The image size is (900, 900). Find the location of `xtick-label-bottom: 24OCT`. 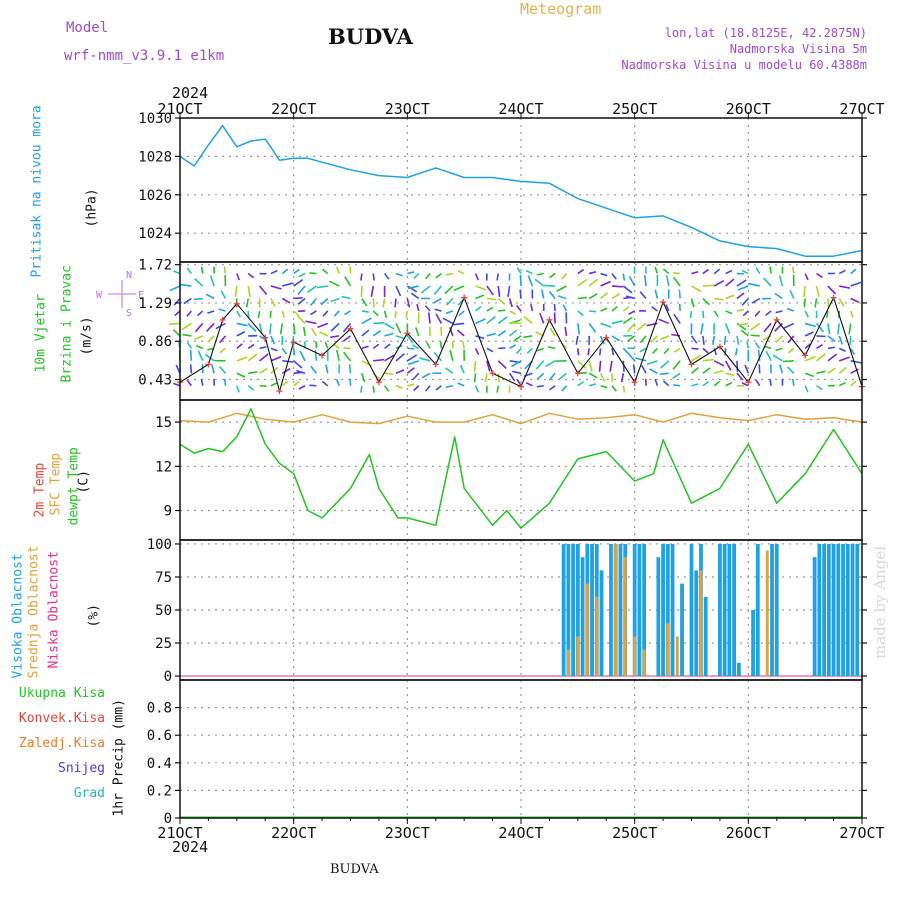

xtick-label-bottom: 24OCT is located at coordinates (520, 833).